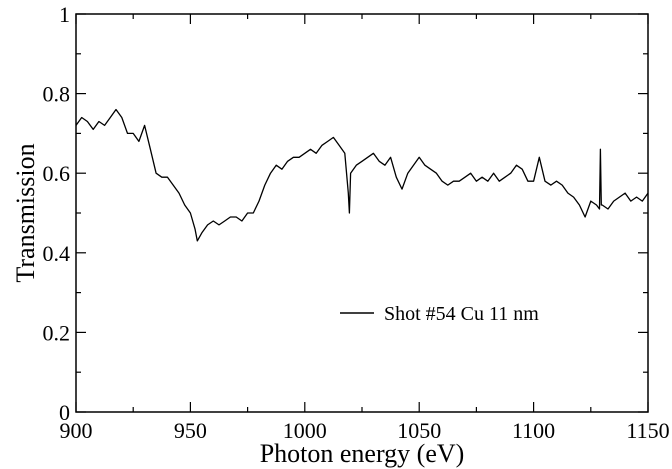 The width and height of the screenshot is (672, 469). Describe the element at coordinates (57, 253) in the screenshot. I see `y-tick-label: 0.4` at that location.